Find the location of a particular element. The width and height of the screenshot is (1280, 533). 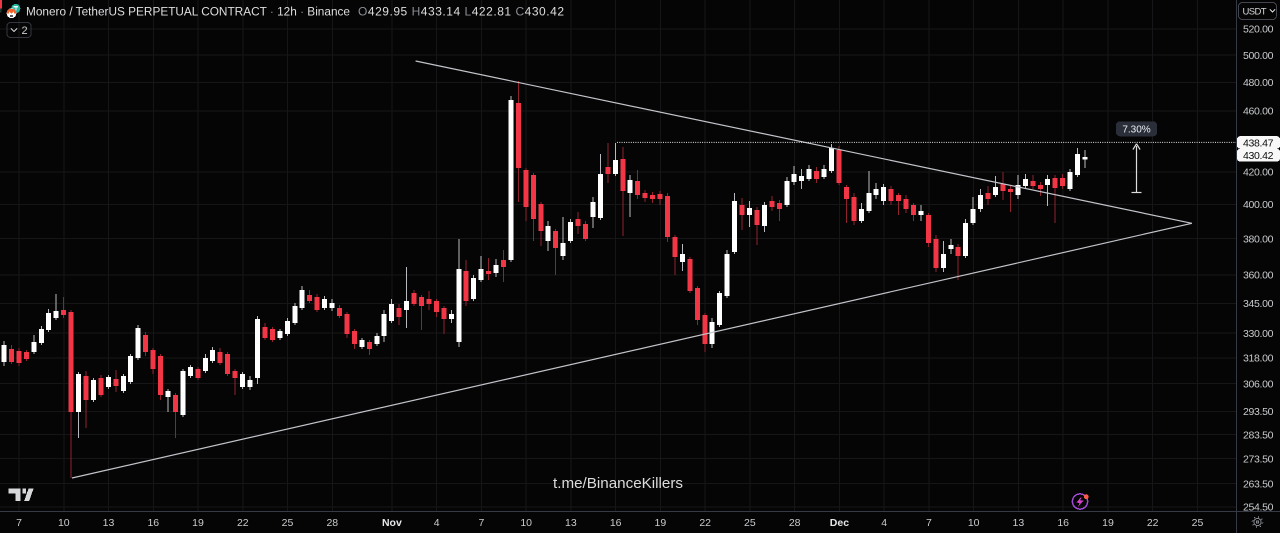

svg-text: 345.00 is located at coordinates (1258, 304).